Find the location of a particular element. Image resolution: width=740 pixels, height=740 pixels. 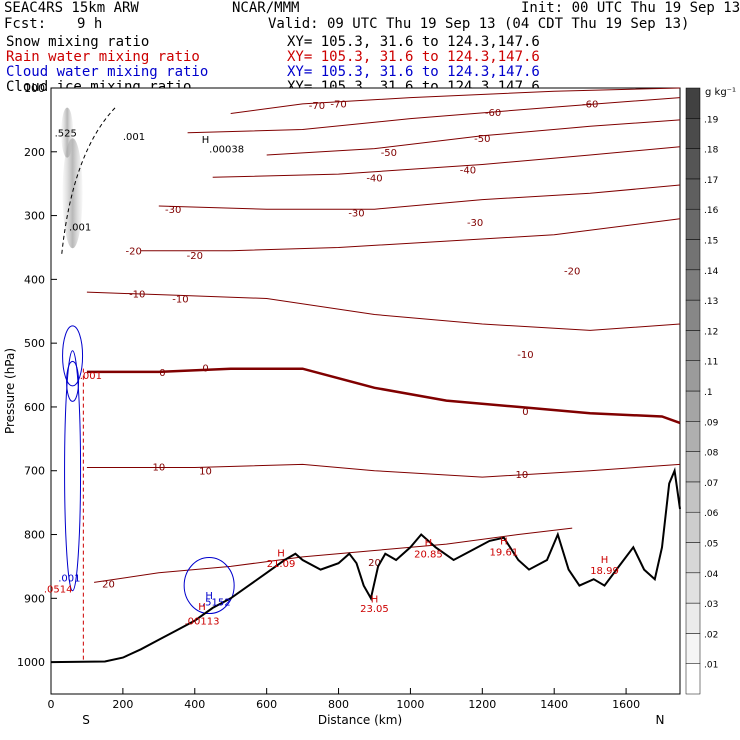

colorbar-label: .04 is located at coordinates (711, 575).